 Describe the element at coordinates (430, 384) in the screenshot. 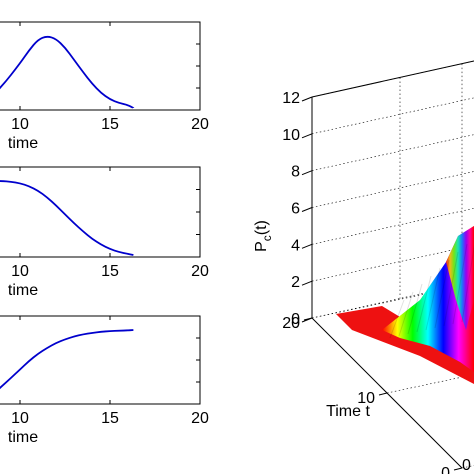

I see `grid-line` at that location.